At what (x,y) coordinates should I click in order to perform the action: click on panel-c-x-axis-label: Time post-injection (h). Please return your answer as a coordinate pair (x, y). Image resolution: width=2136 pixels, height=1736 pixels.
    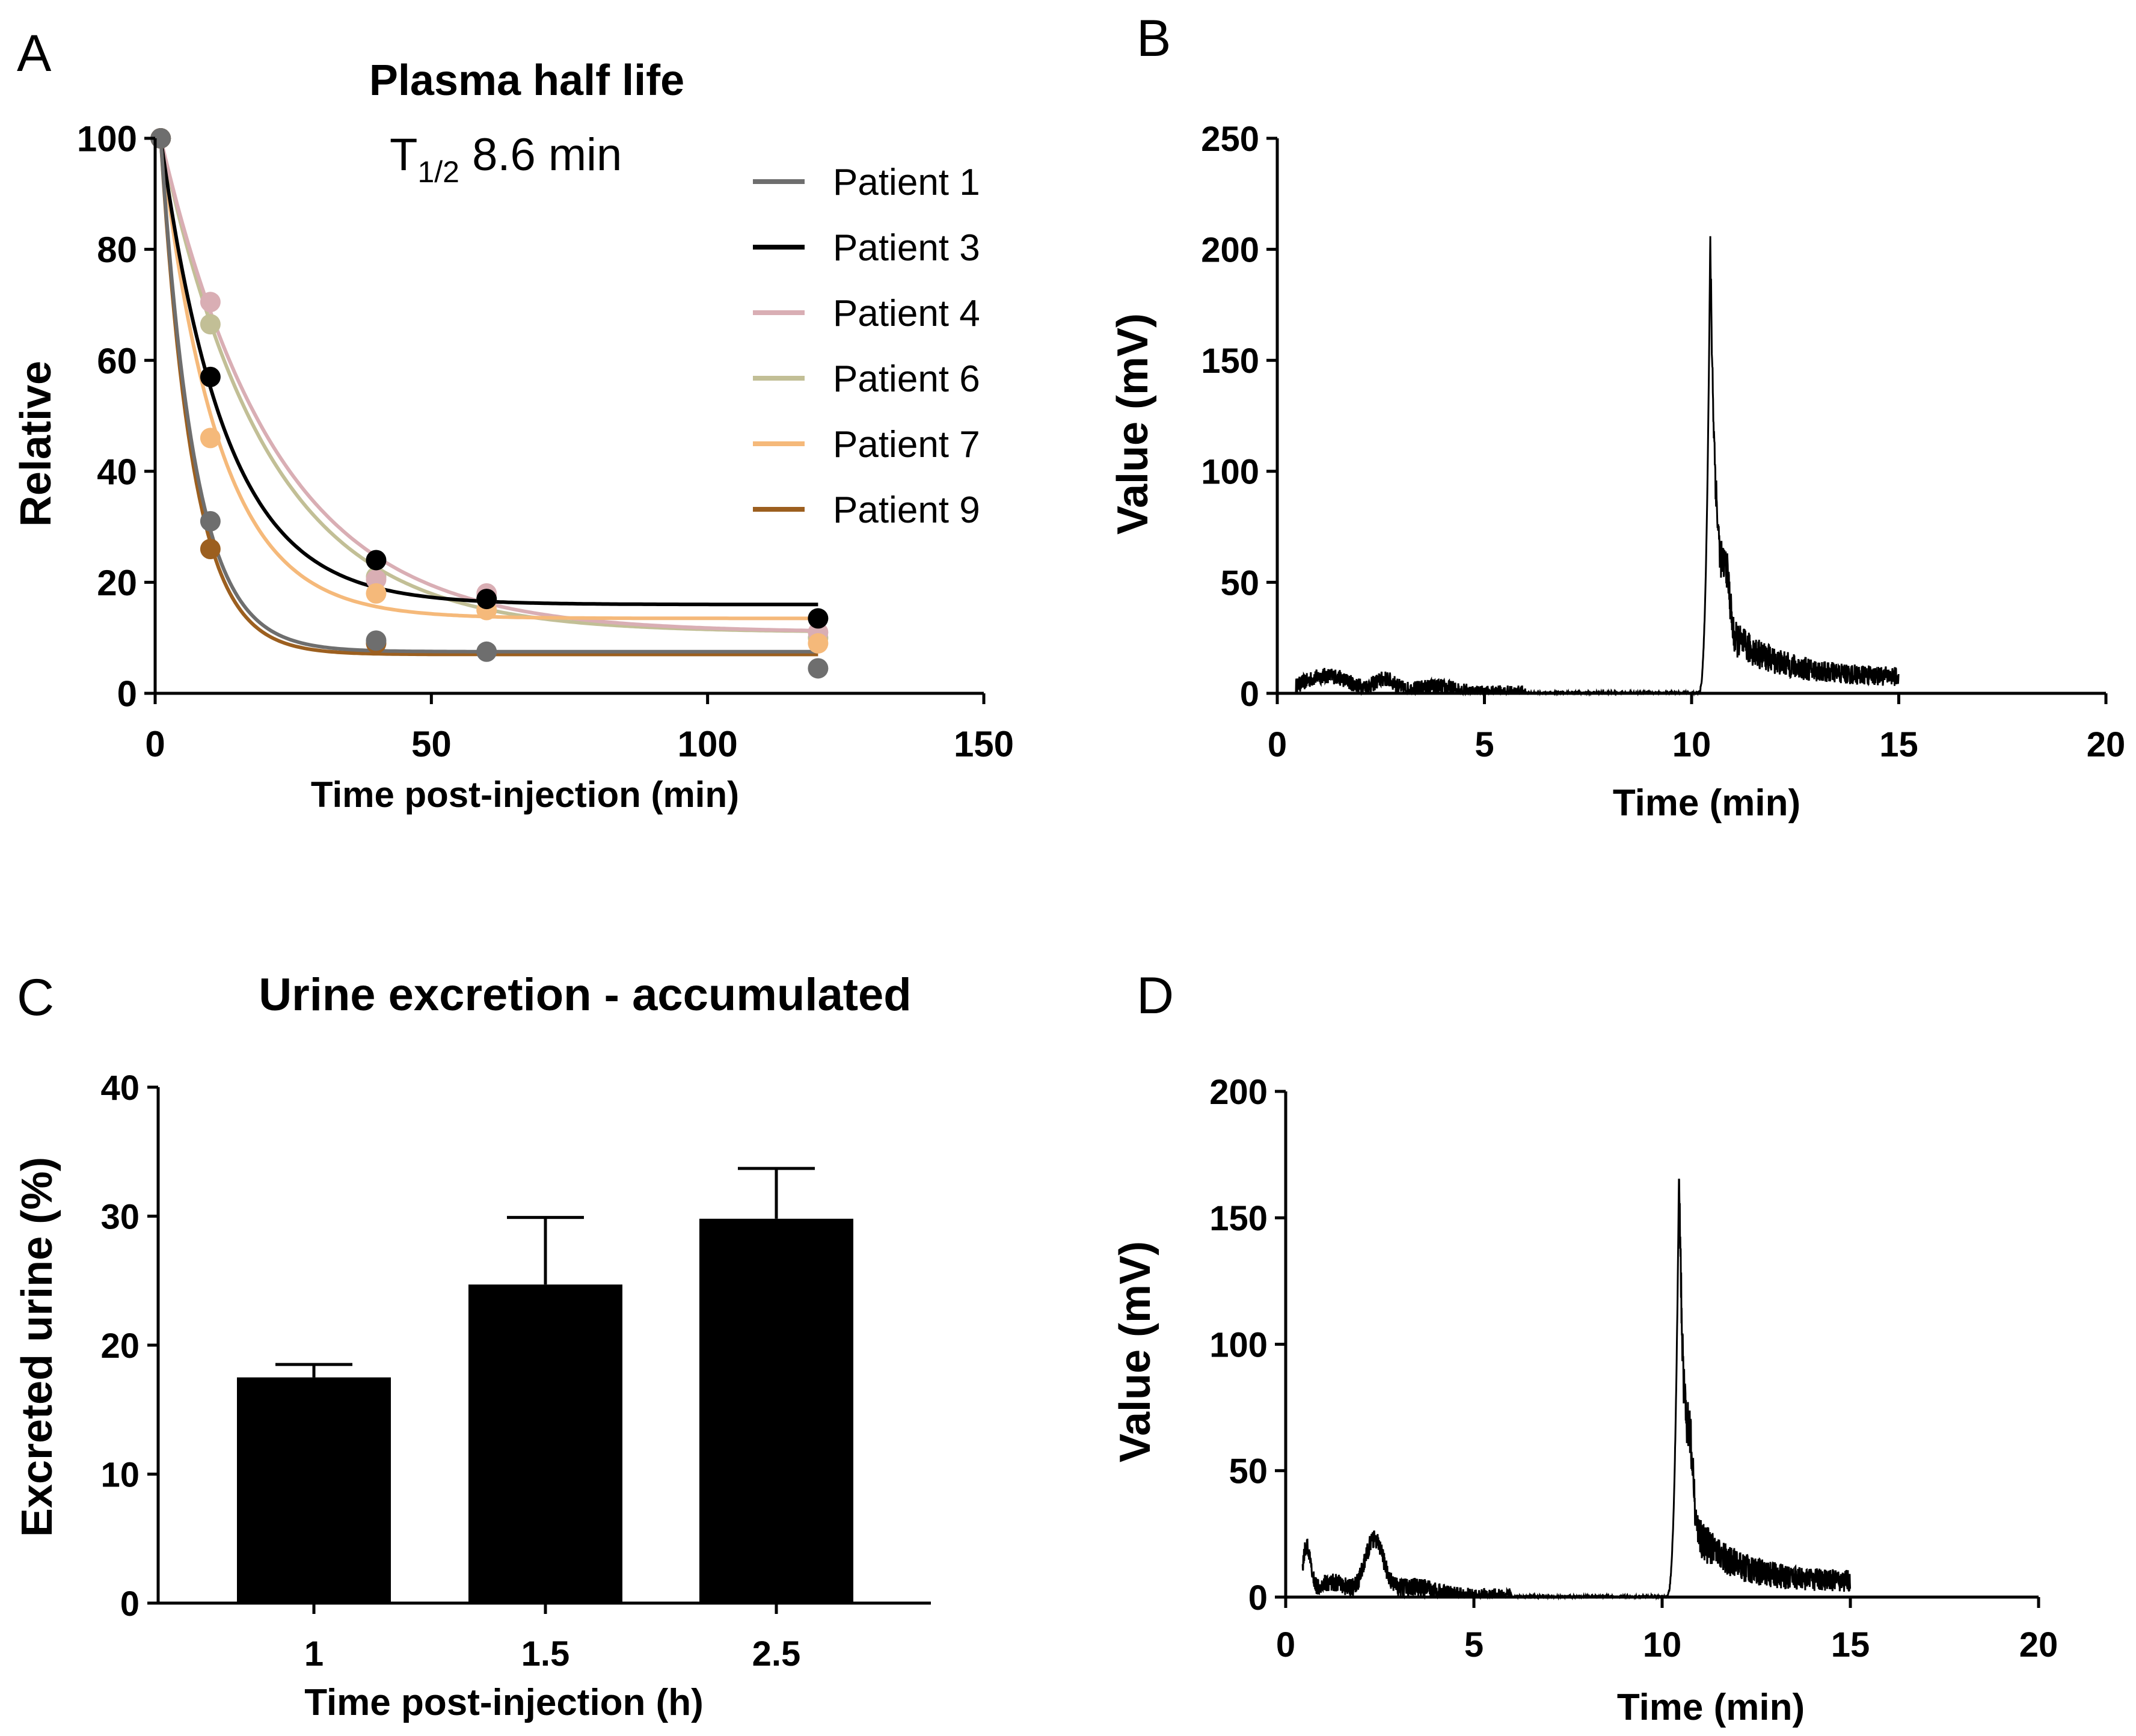
    Looking at the image, I should click on (504, 1703).